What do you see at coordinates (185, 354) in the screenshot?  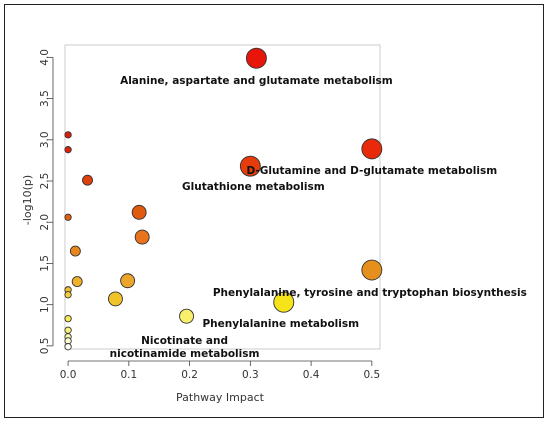 I see `pathway-label: nicotinamide metabolism` at bounding box center [185, 354].